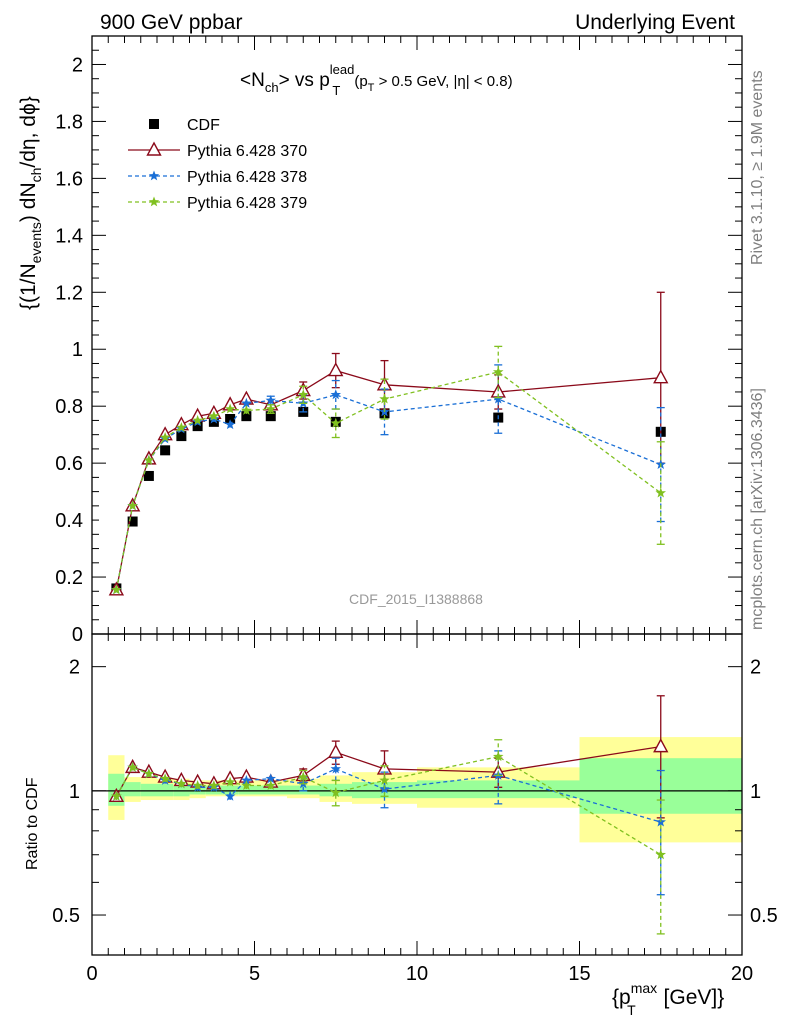  Describe the element at coordinates (203, 125) in the screenshot. I see `legend-label: CDF` at that location.